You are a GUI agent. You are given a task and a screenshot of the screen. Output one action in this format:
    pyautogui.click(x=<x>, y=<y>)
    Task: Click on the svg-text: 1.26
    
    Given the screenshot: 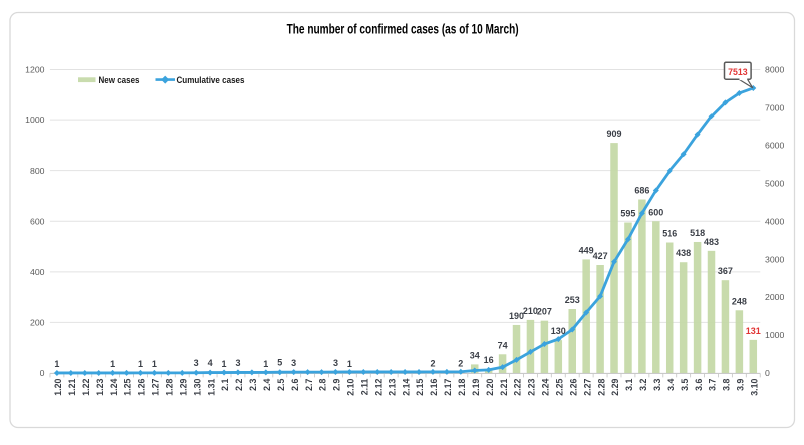 What is the action you would take?
    pyautogui.click(x=142, y=386)
    